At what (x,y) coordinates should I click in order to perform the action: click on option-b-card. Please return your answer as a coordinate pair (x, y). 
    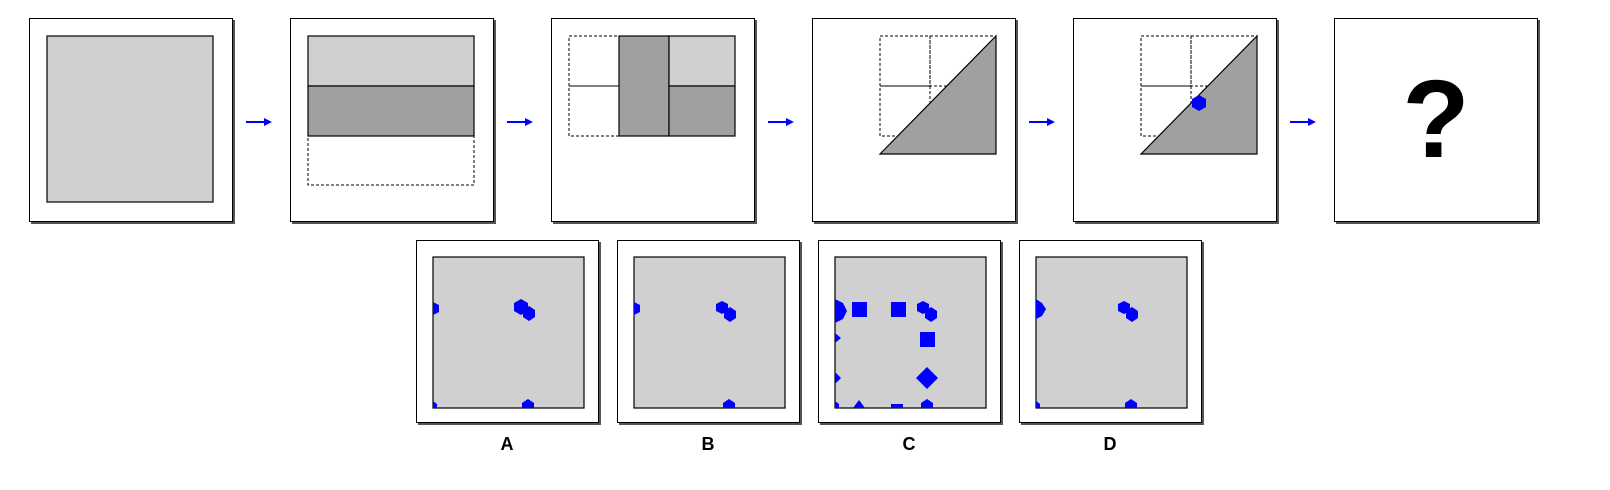
    Looking at the image, I should click on (708, 331).